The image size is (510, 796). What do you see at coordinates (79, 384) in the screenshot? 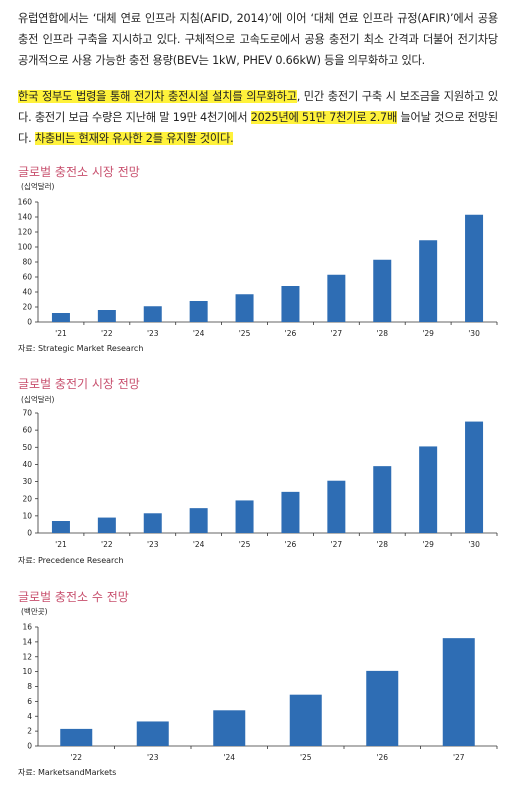
I see `chart-title: 글로벌 충전기 시장 전망` at bounding box center [79, 384].